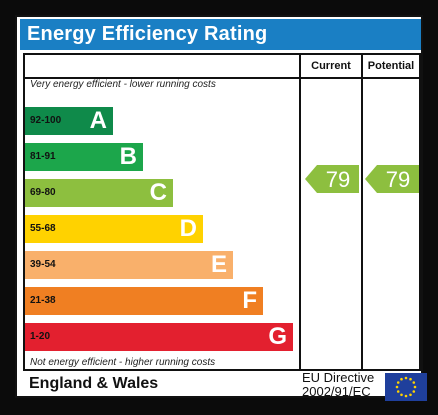  What do you see at coordinates (338, 179) in the screenshot?
I see `current-rating-value: 79` at bounding box center [338, 179].